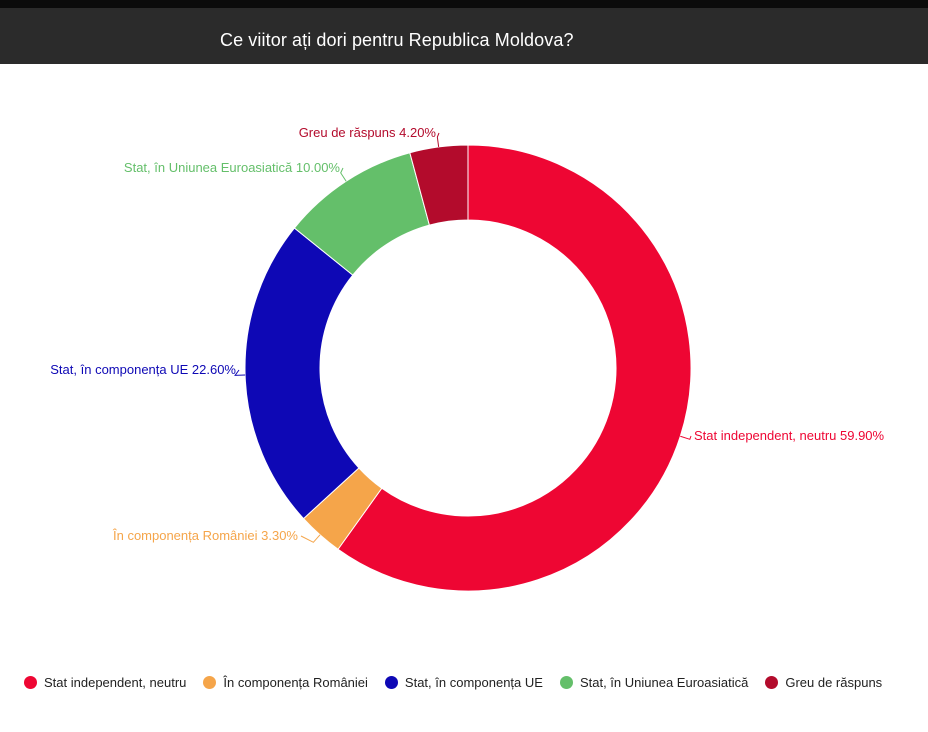 This screenshot has width=928, height=732. What do you see at coordinates (115, 682) in the screenshot?
I see `legend-label: Stat independent, neutru` at bounding box center [115, 682].